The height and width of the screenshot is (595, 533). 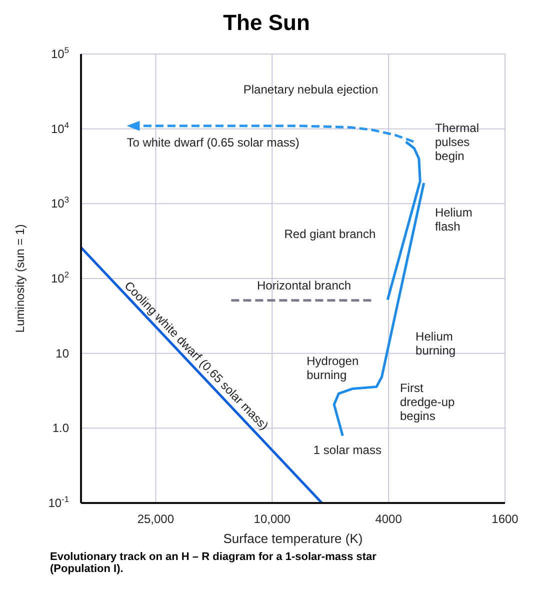 I want to click on annotation: To white dwarf (0.65 solar mass), so click(x=213, y=143).